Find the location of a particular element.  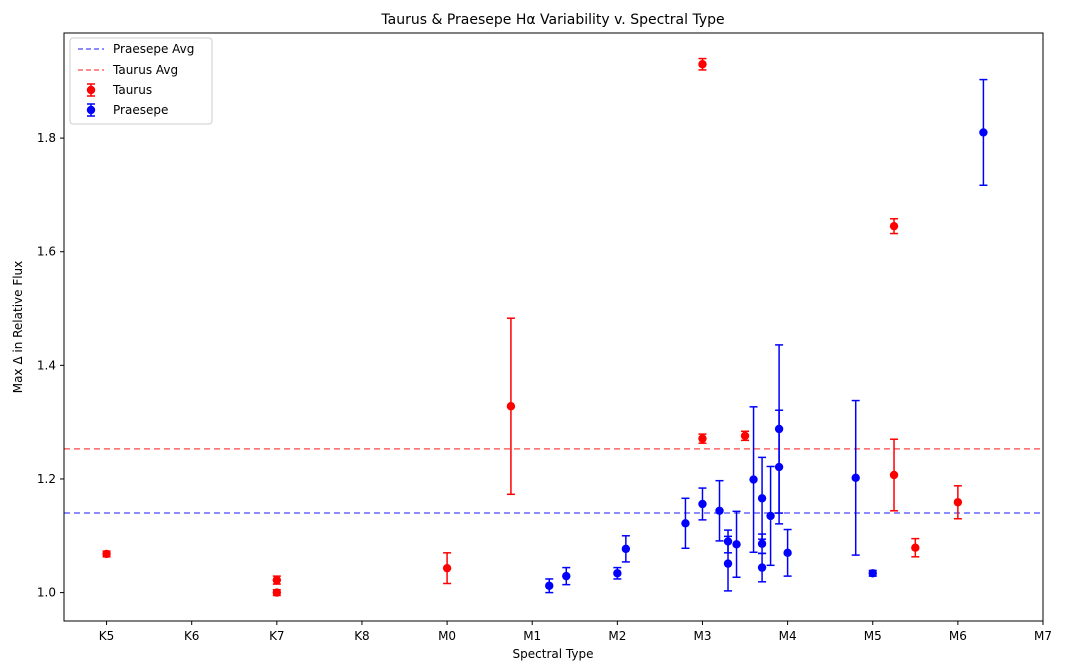

legend: Praesepe Avg Taurus Avg Taurus Praesepe is located at coordinates (141, 81).